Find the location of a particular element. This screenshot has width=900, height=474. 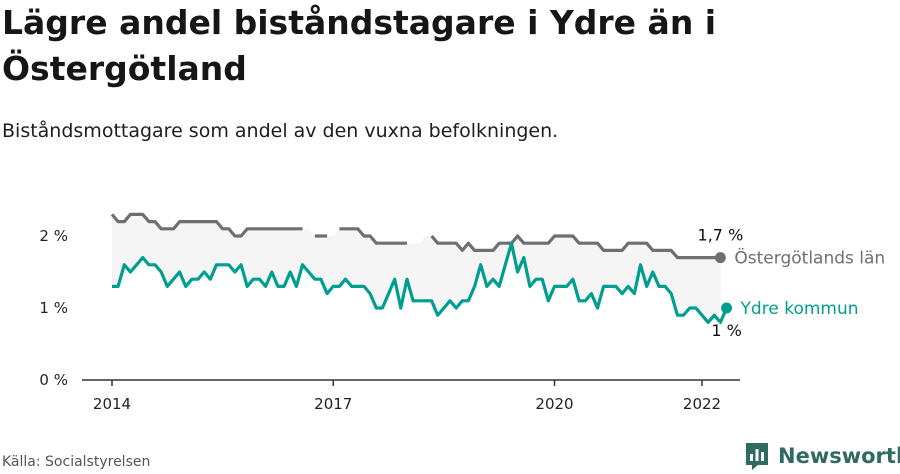

y-tick-label: 1 % is located at coordinates (53, 308).